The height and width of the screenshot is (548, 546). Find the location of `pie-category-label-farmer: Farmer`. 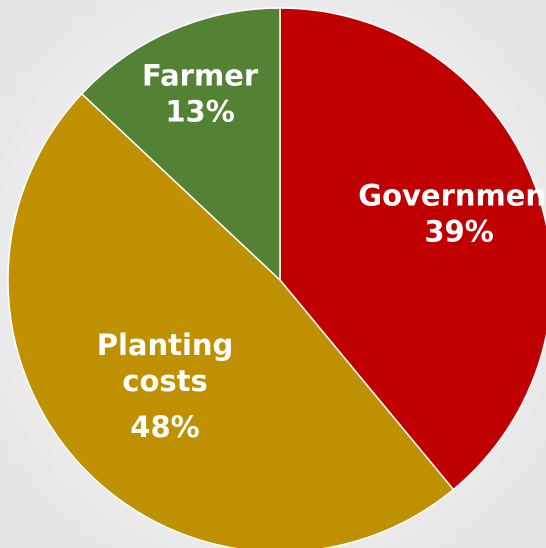

pie-category-label-farmer: Farmer is located at coordinates (200, 75).